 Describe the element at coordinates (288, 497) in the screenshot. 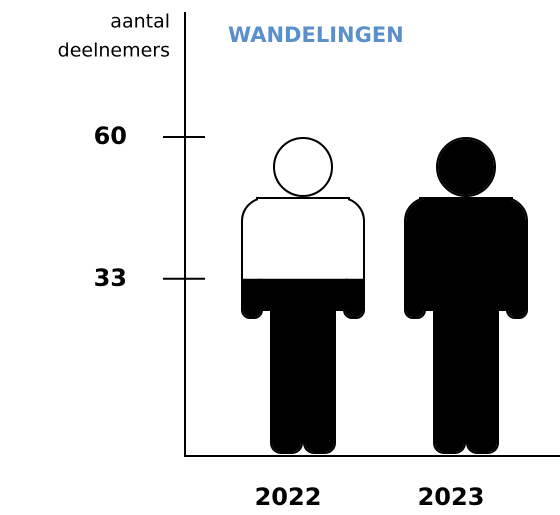

I see `x-tick-label: 2022` at that location.